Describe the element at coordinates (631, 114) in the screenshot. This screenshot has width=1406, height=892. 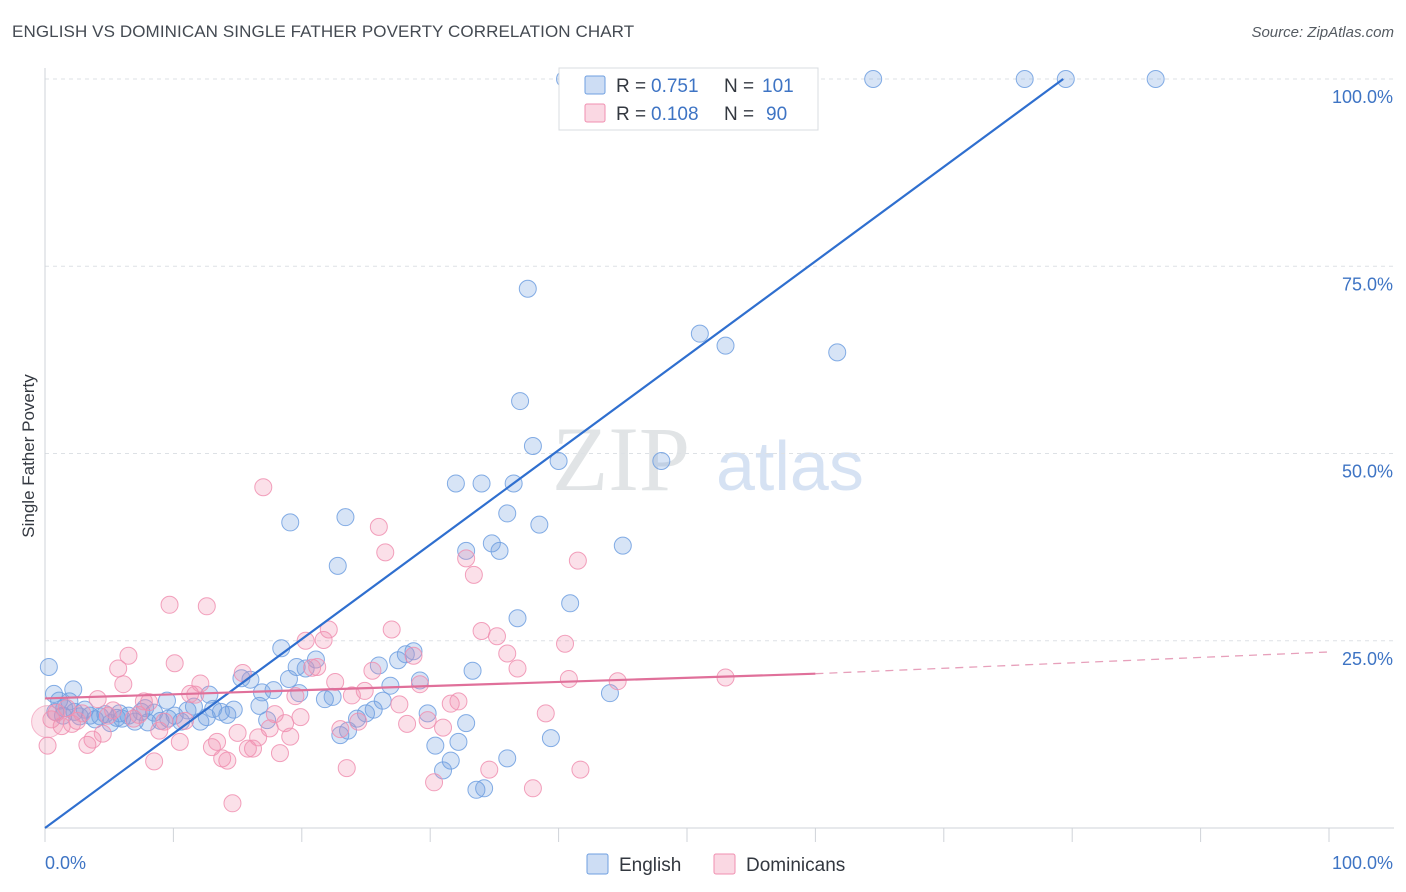
I see `legend-r-label-dominicans: R =` at that location.